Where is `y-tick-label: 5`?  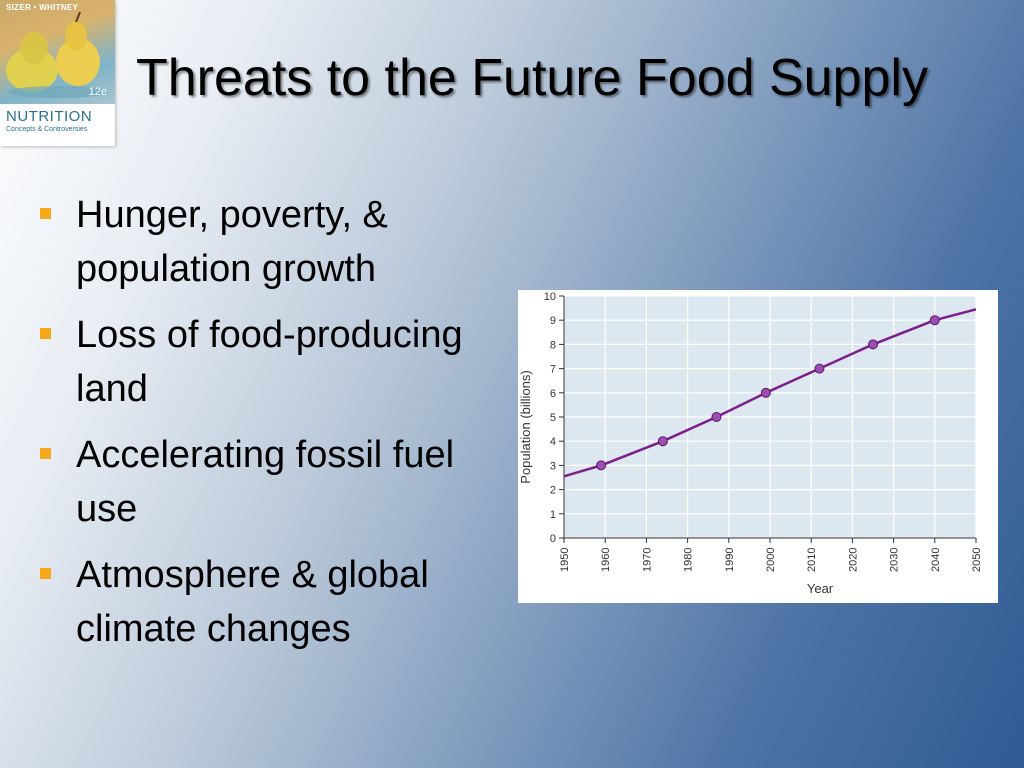 y-tick-label: 5 is located at coordinates (553, 418).